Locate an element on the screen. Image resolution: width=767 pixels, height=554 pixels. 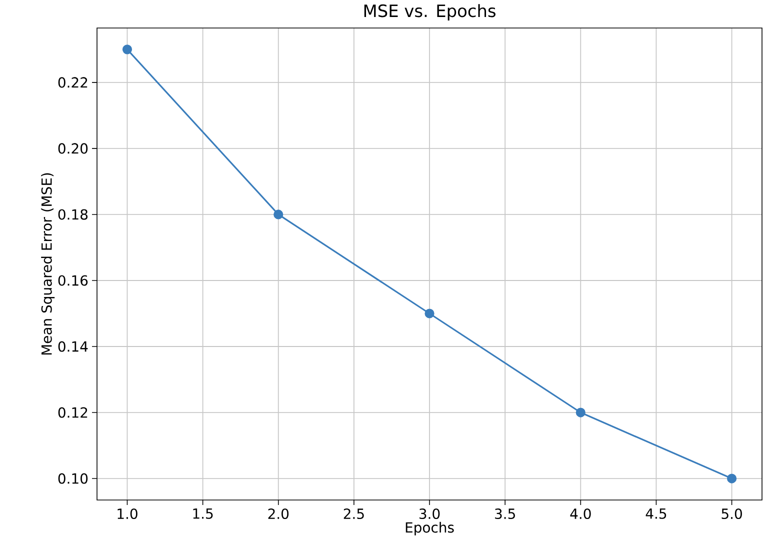
y-tick-label: 0.22 is located at coordinates (73, 82).